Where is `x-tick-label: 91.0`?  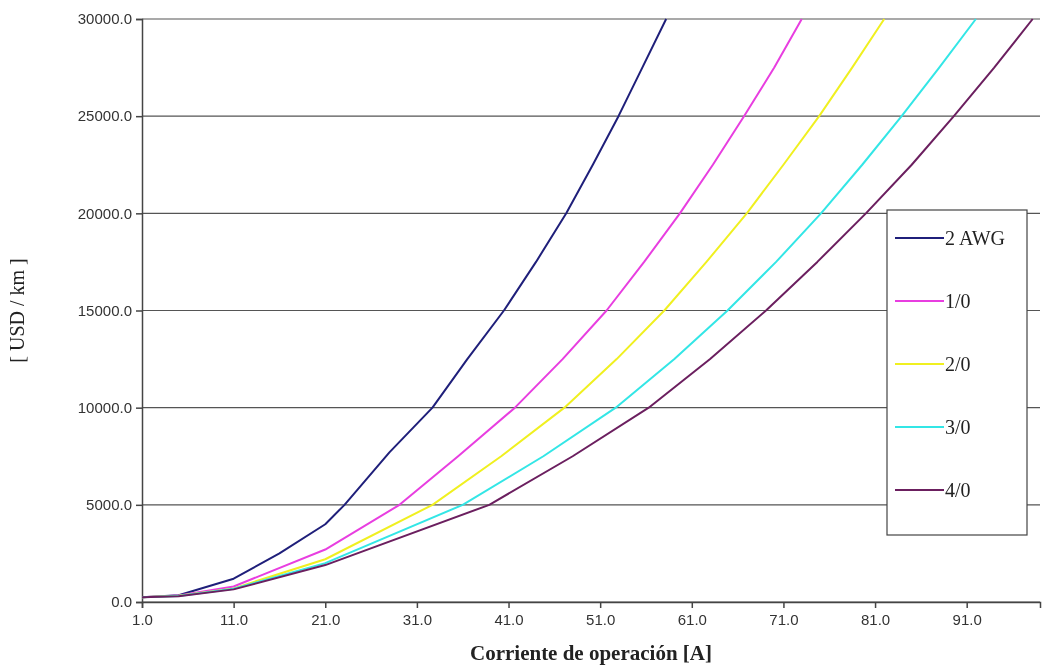 x-tick-label: 91.0 is located at coordinates (967, 619).